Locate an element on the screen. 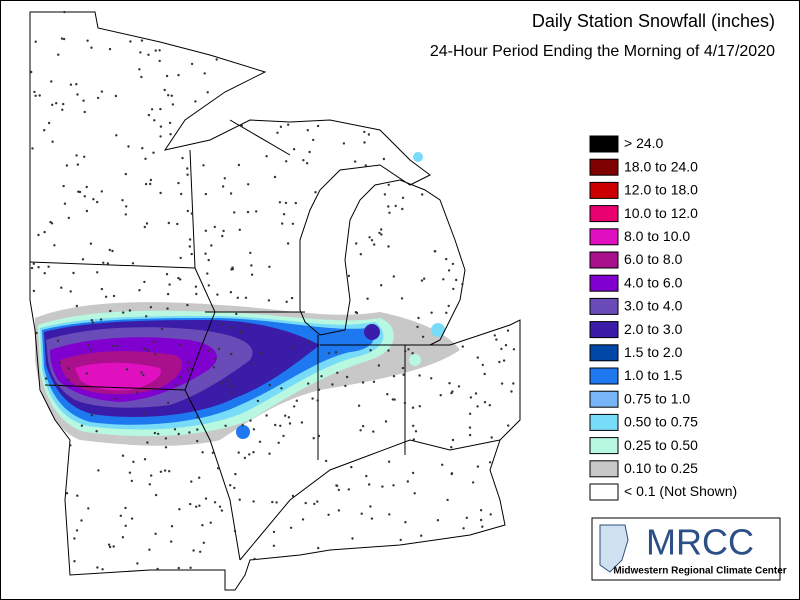  logo: MRCC Midwestern Regional Climate Center is located at coordinates (689, 549).